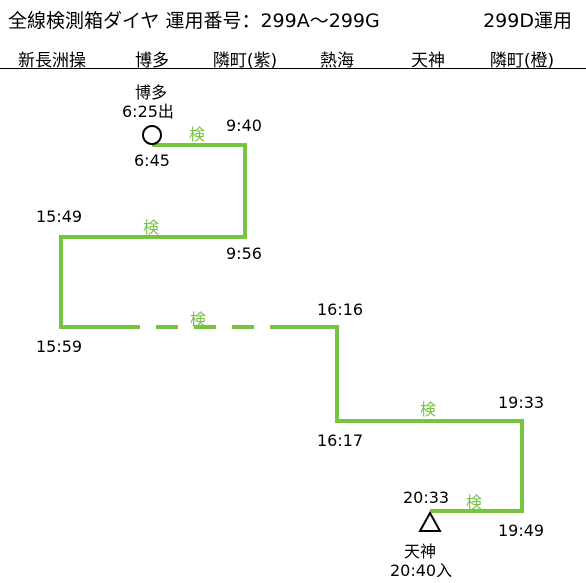 The image size is (586, 583). I want to click on end-station-label: 天神, so click(420, 551).